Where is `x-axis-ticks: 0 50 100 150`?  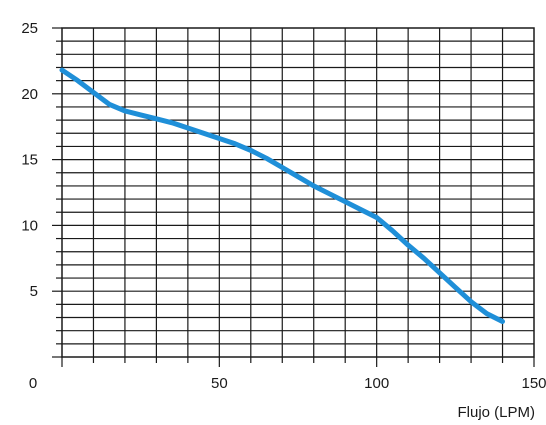 x-axis-ticks: 0 50 100 150 is located at coordinates (287, 374).